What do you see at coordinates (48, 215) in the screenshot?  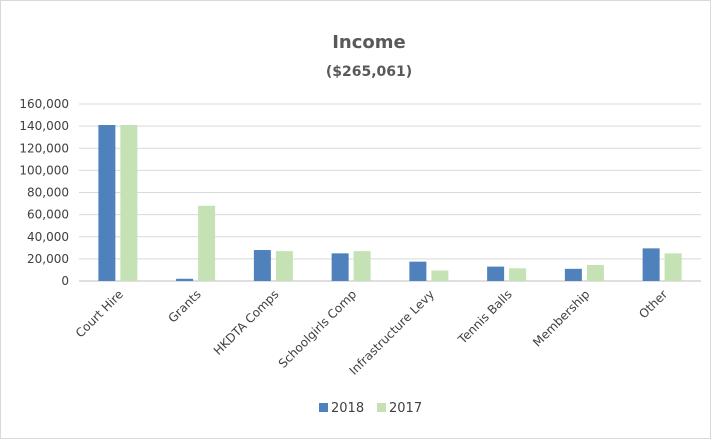 I see `y-tick-label: 60,000` at bounding box center [48, 215].